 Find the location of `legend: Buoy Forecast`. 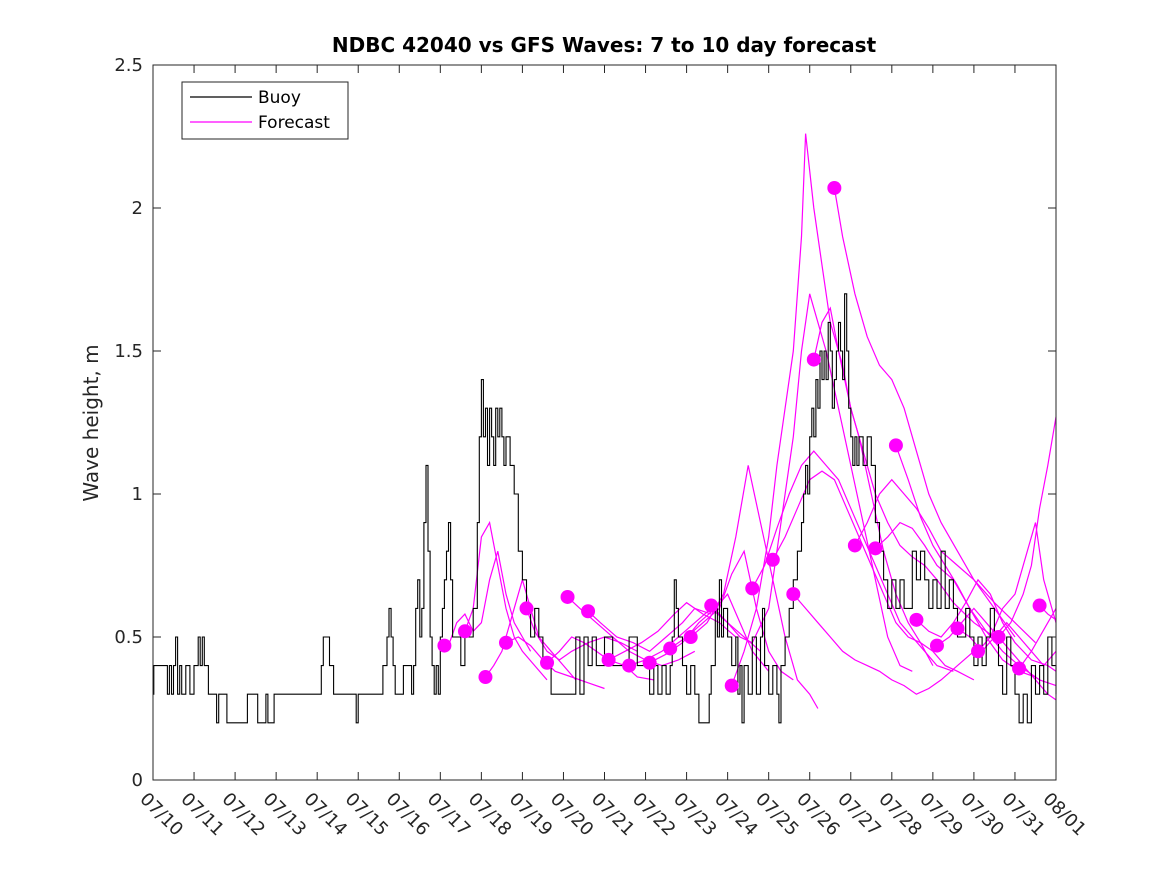

legend: Buoy Forecast is located at coordinates (265, 110).